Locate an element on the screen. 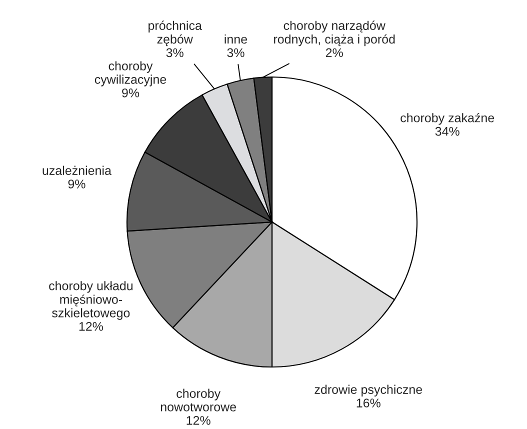 The width and height of the screenshot is (527, 429). slice-label: zdrowie psychiczne is located at coordinates (368, 390).